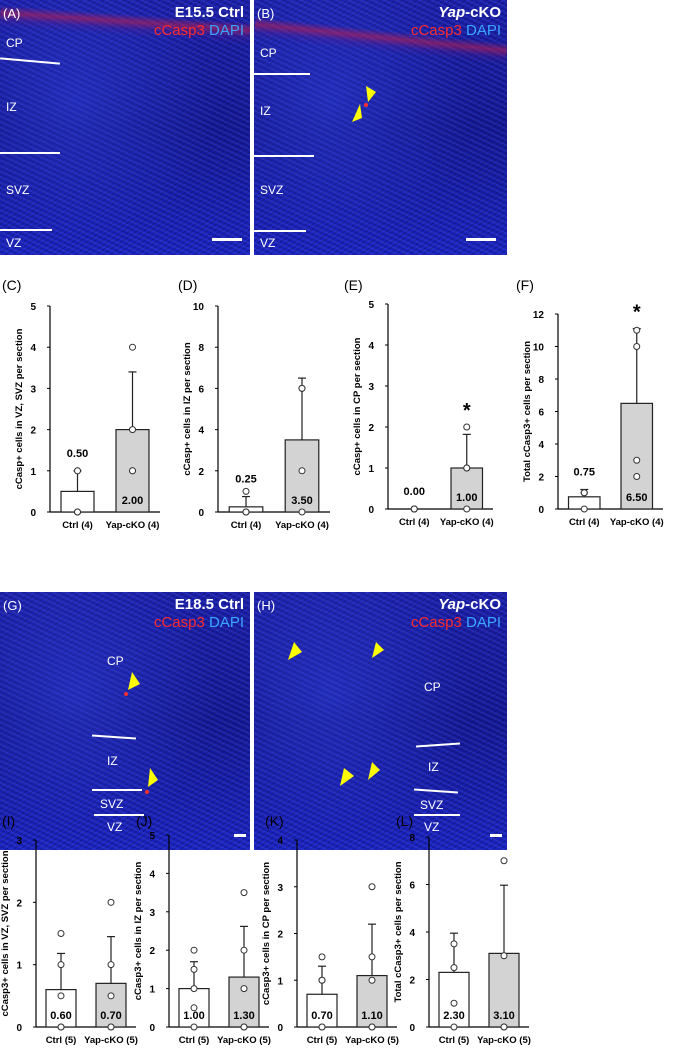 This screenshot has height=1051, width=675. Describe the element at coordinates (187, 285) in the screenshot. I see `panel-tag: (D)` at that location.